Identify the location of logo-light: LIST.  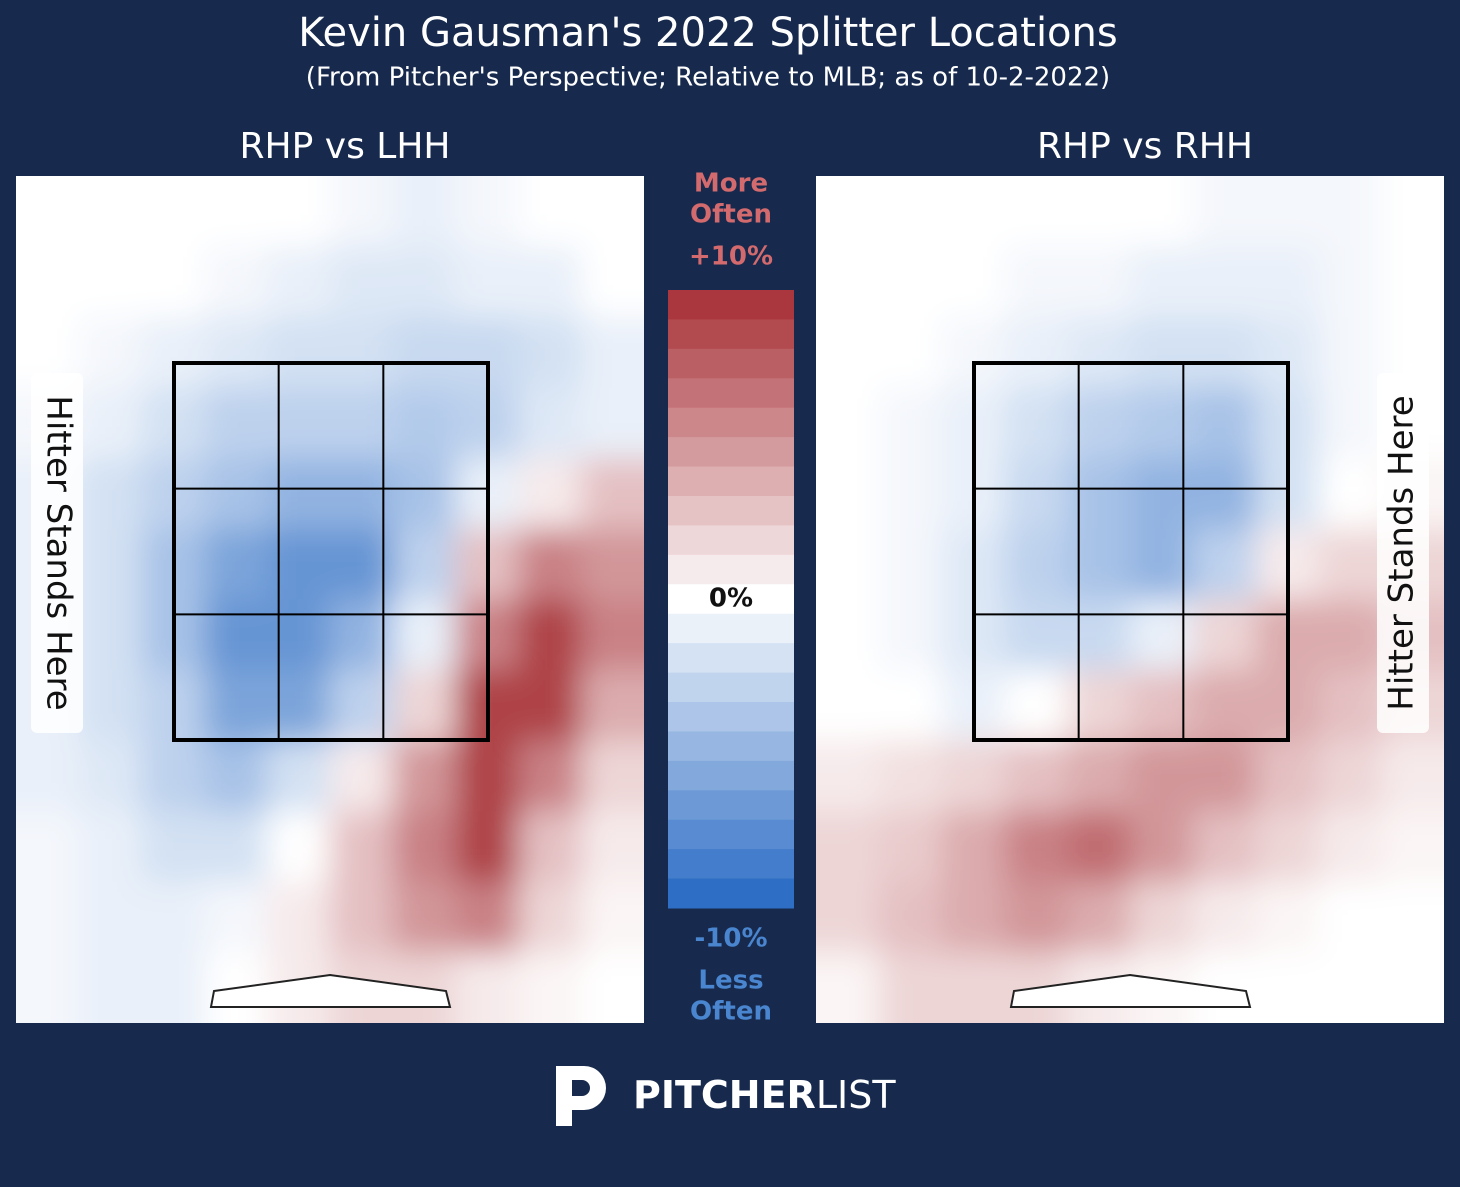
(856, 1095).